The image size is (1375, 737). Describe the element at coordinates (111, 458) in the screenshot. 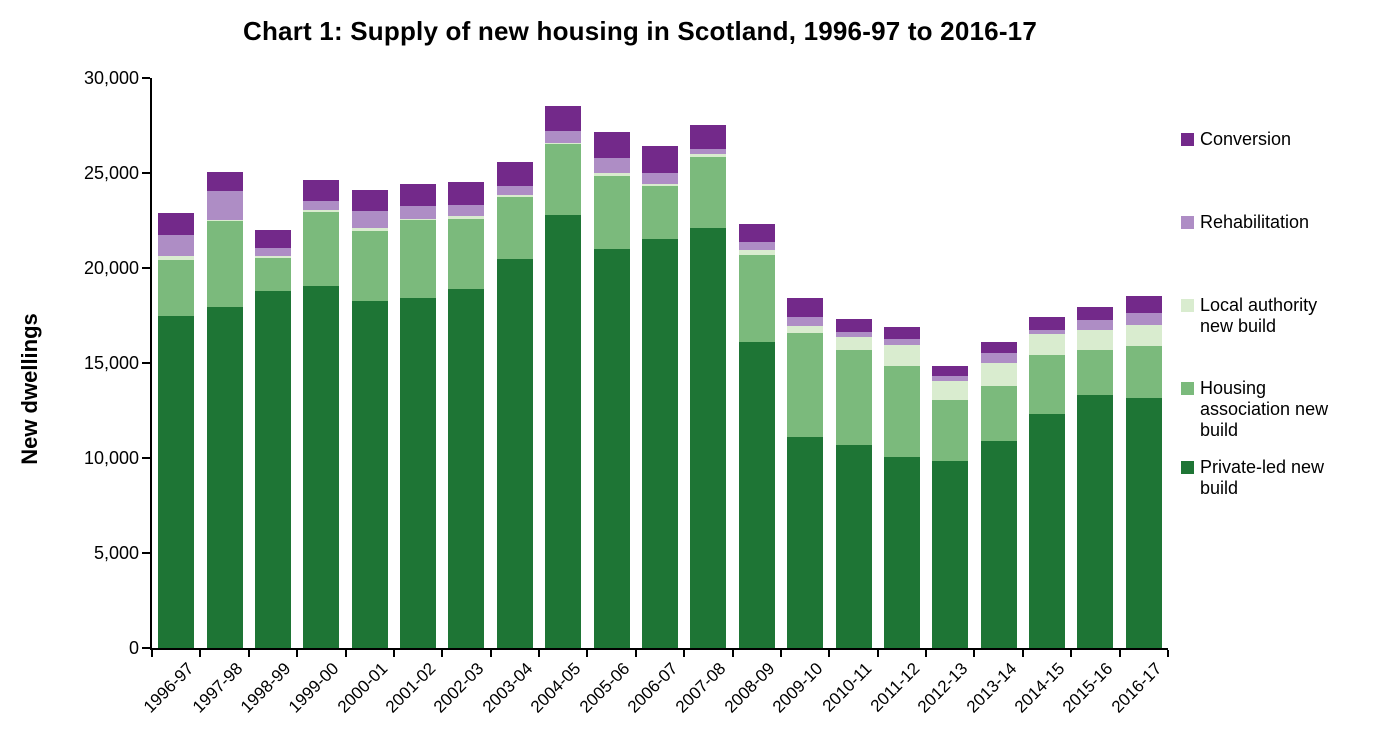

I see `y-tick-label: 10,000` at that location.